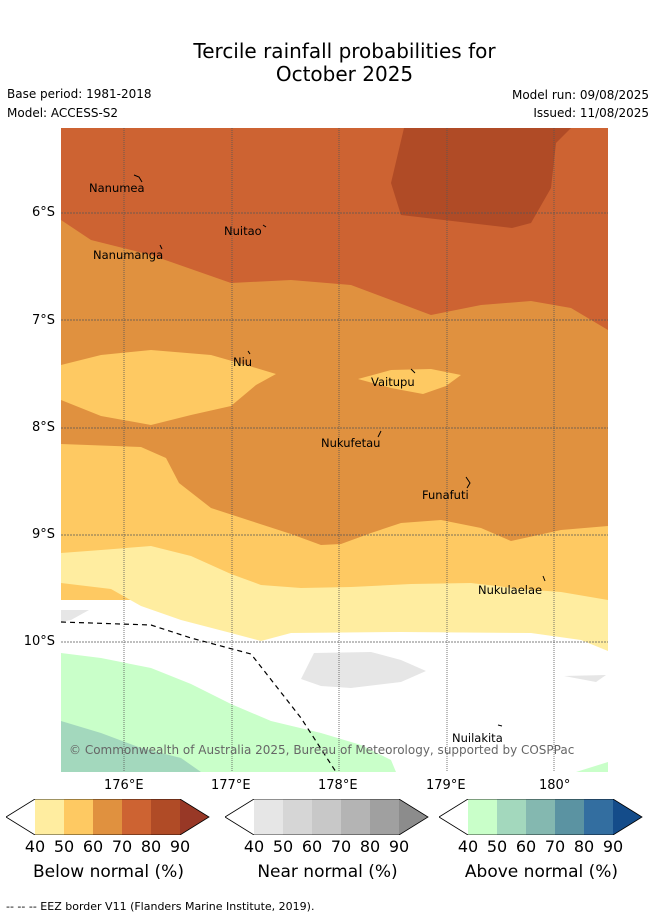 The height and width of the screenshot is (919, 655). I want to click on below-normal-40-50-region, so click(334, 598).